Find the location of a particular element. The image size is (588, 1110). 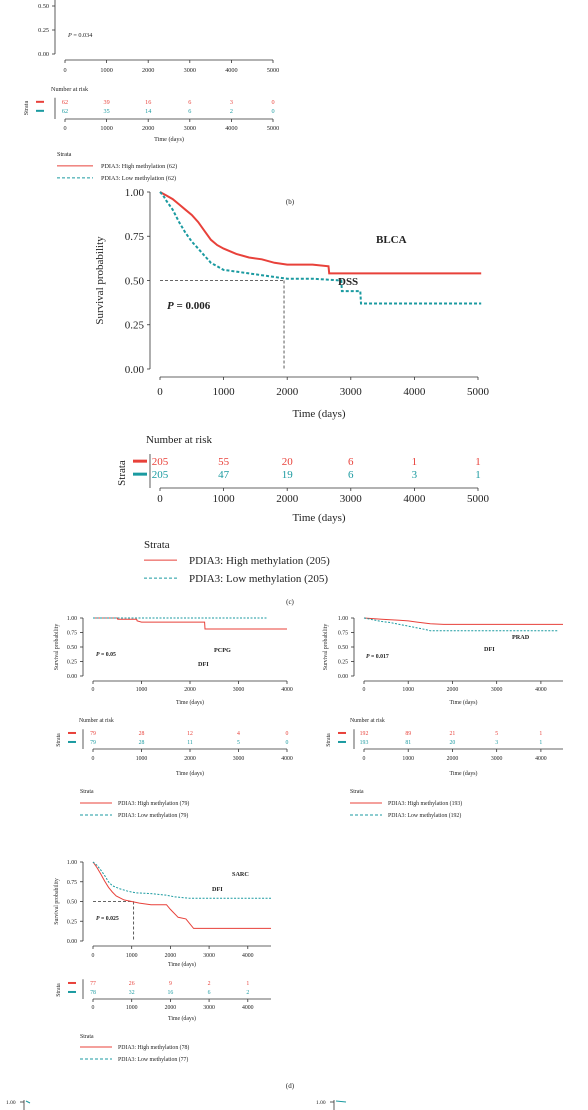

bottom-right-ytick-label: 1.00 is located at coordinates (321, 1103).